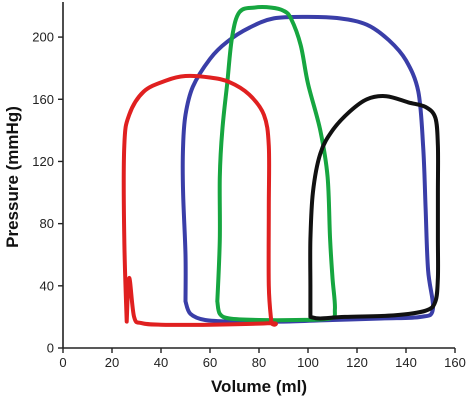  What do you see at coordinates (47, 193) in the screenshot?
I see `y-ticks: 0 40 80 120 160 200` at bounding box center [47, 193].